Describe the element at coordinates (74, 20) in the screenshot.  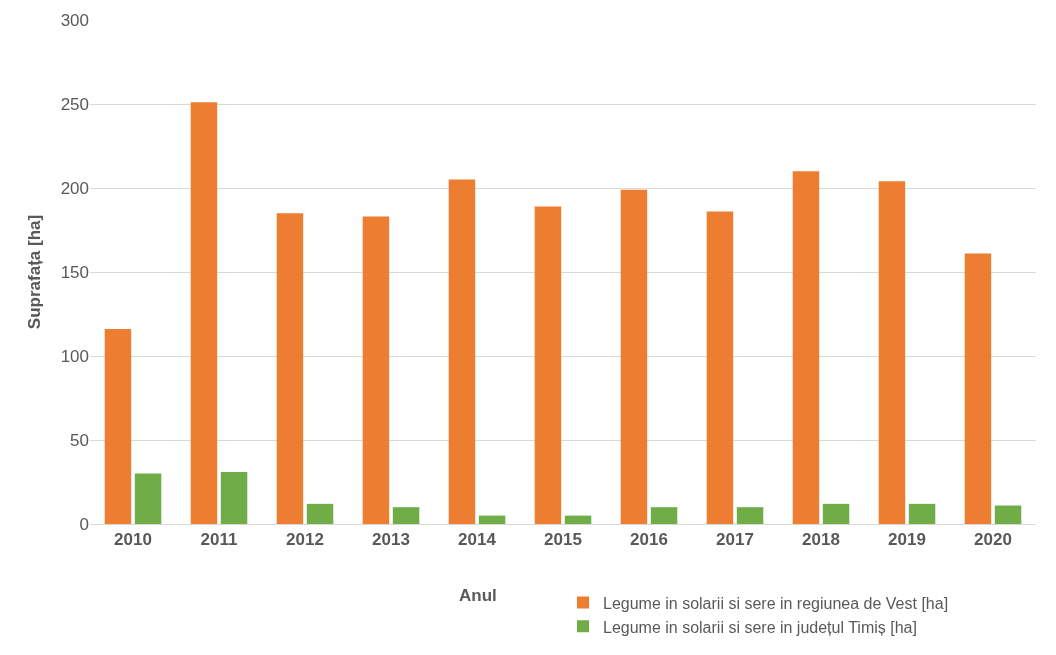
I see `y-tick-label: 300` at that location.